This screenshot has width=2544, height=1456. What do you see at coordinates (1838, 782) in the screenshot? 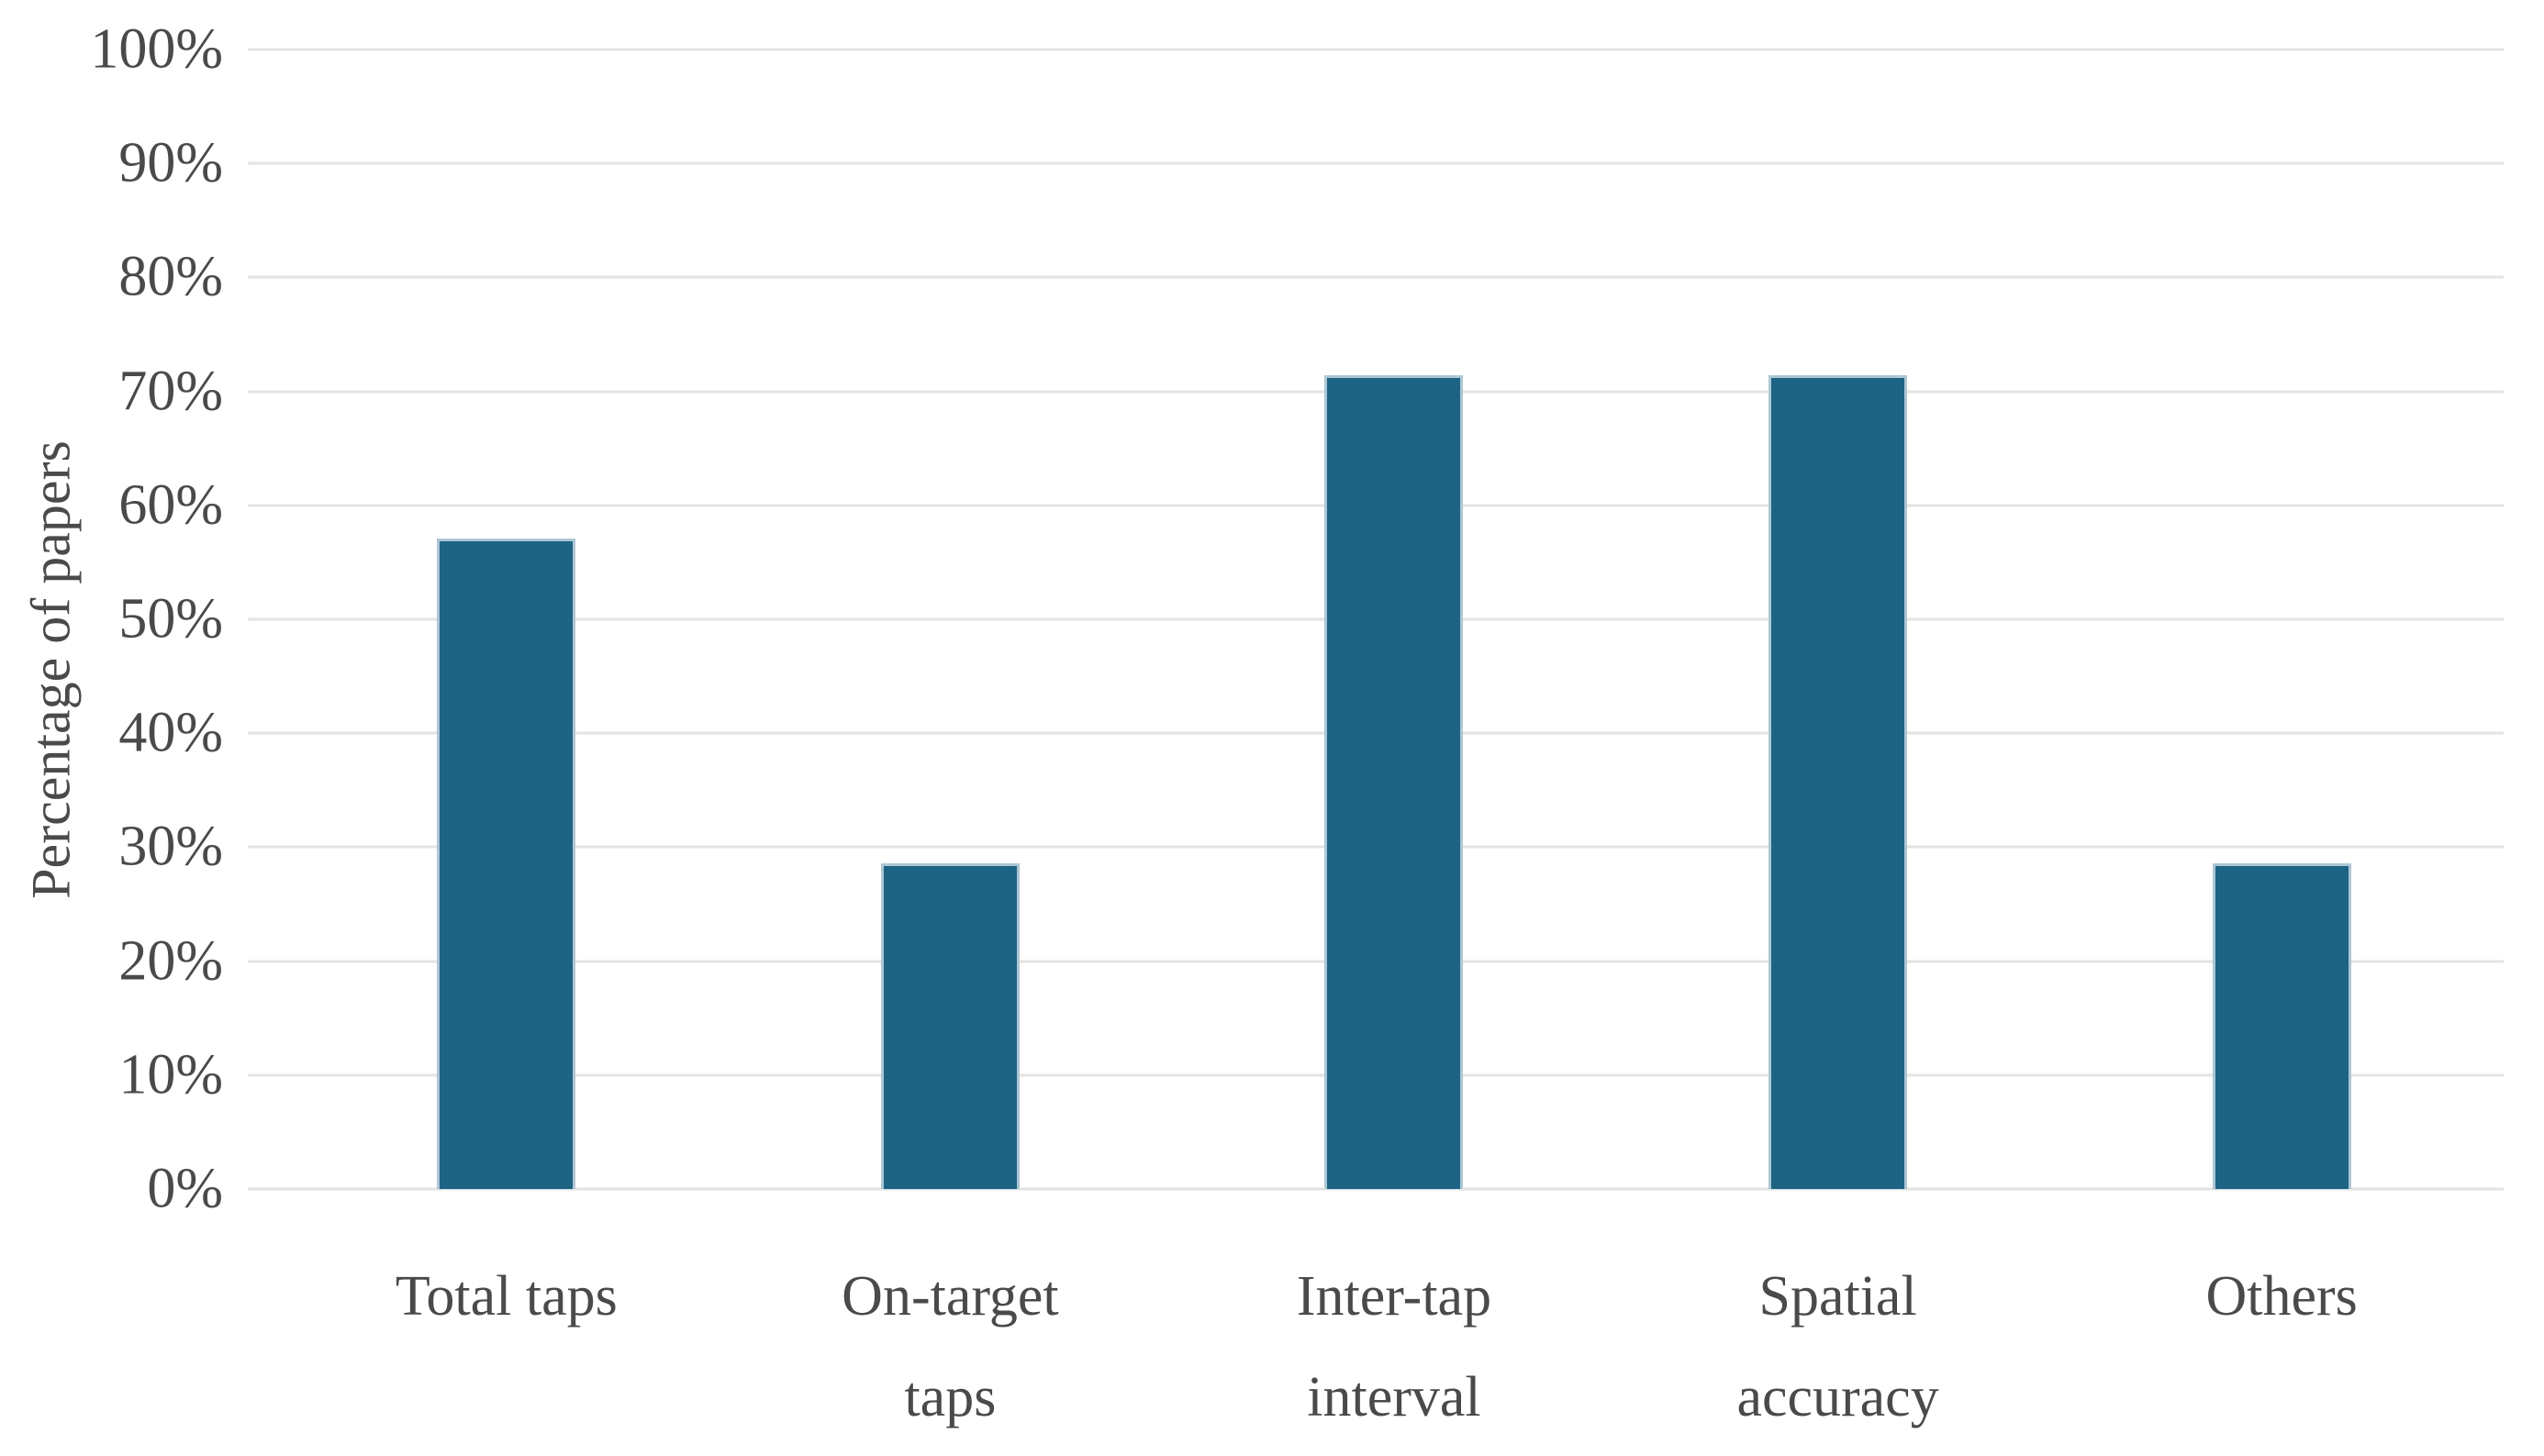
I see `bar-spatial-accuracy` at bounding box center [1838, 782].